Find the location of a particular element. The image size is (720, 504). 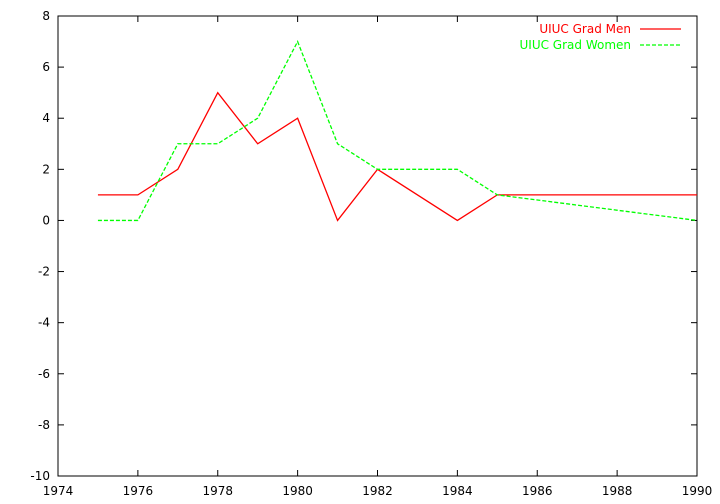

y-tick-label: 6 is located at coordinates (46, 67).